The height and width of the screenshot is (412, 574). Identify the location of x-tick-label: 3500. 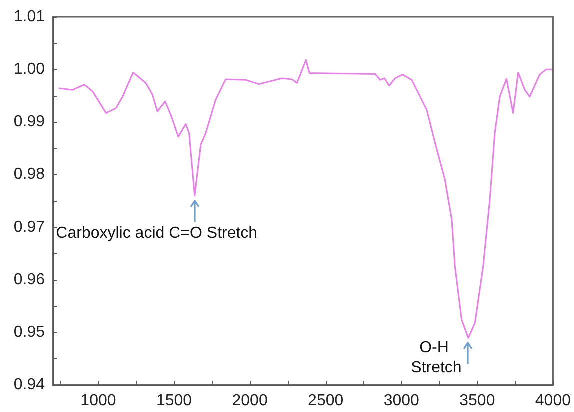
(478, 401).